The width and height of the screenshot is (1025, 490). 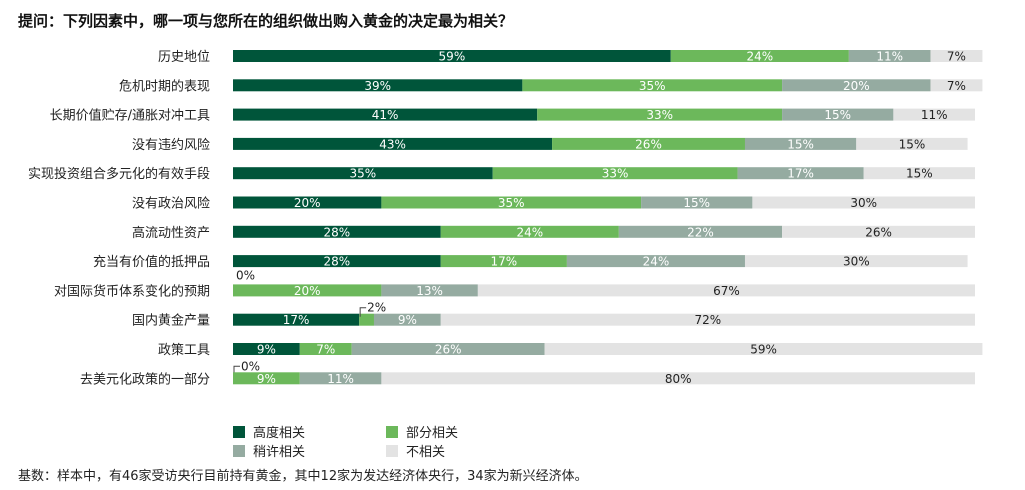 What do you see at coordinates (145, 379) in the screenshot?
I see `category-label: 去美元化政策的一部分` at bounding box center [145, 379].